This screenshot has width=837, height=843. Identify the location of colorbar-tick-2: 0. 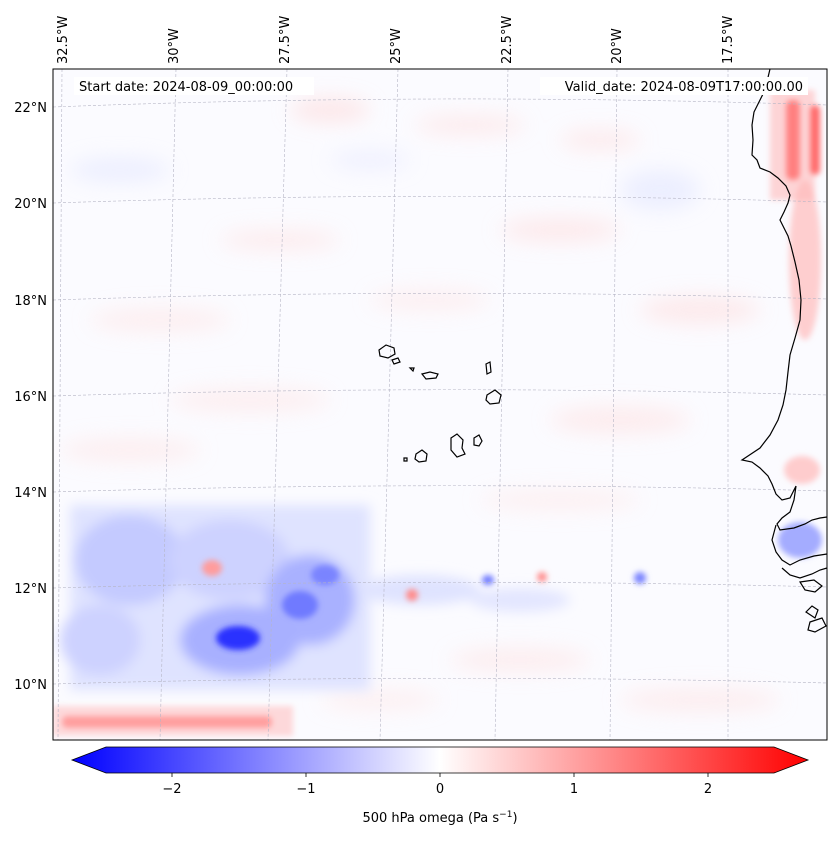
(440, 789).